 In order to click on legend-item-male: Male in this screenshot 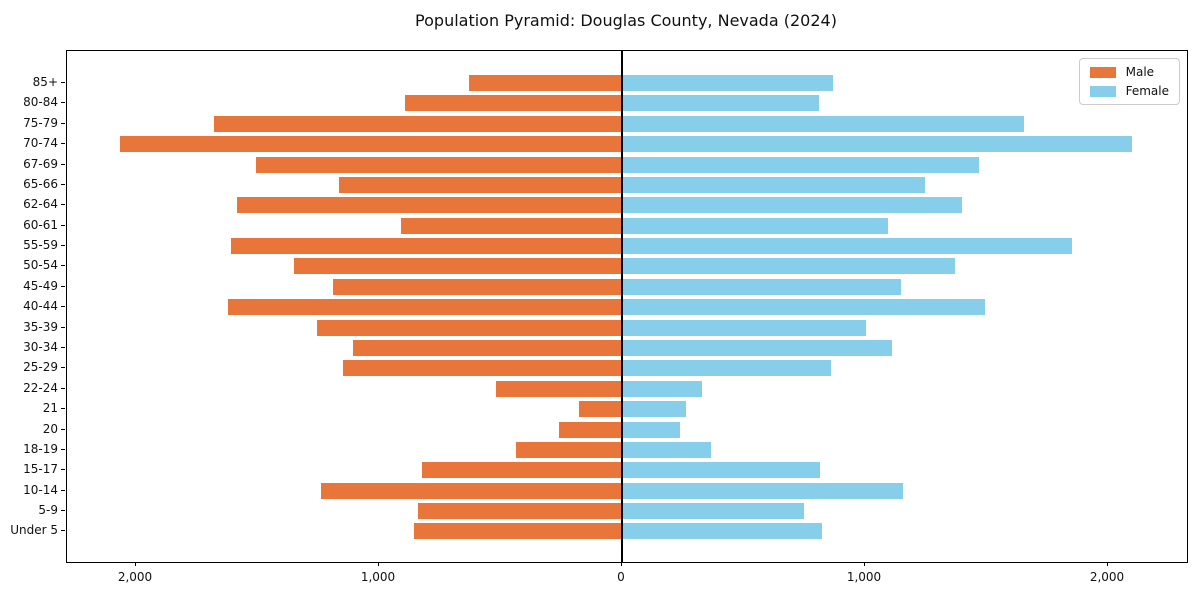, I will do `click(1129, 72)`.